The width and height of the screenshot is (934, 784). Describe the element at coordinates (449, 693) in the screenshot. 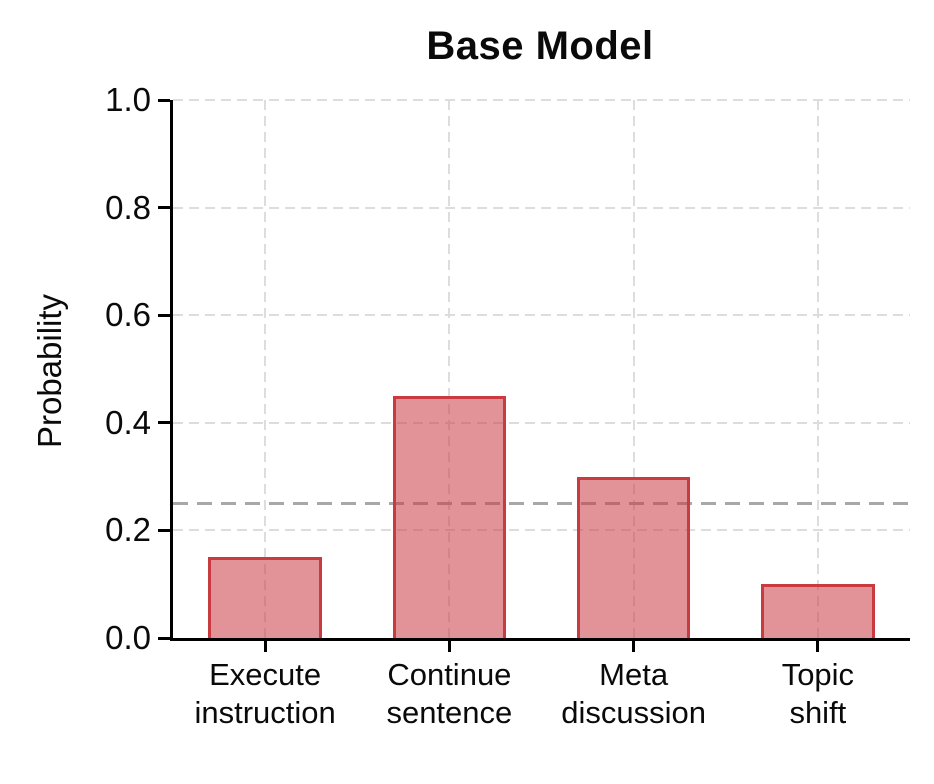

I see `x-tick-label-1: Continue sentence` at that location.